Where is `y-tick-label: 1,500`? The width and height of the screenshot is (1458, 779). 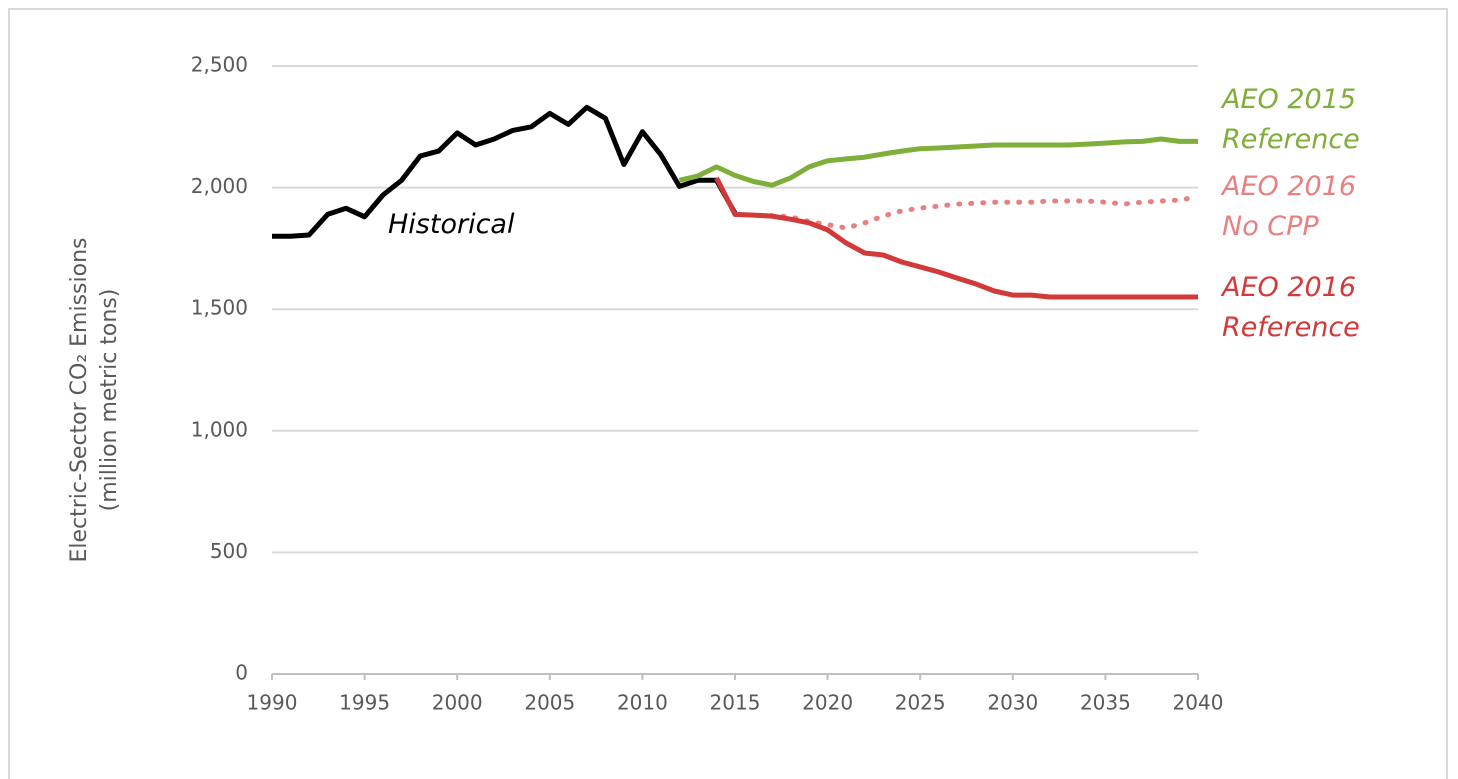 y-tick-label: 1,500 is located at coordinates (219, 308).